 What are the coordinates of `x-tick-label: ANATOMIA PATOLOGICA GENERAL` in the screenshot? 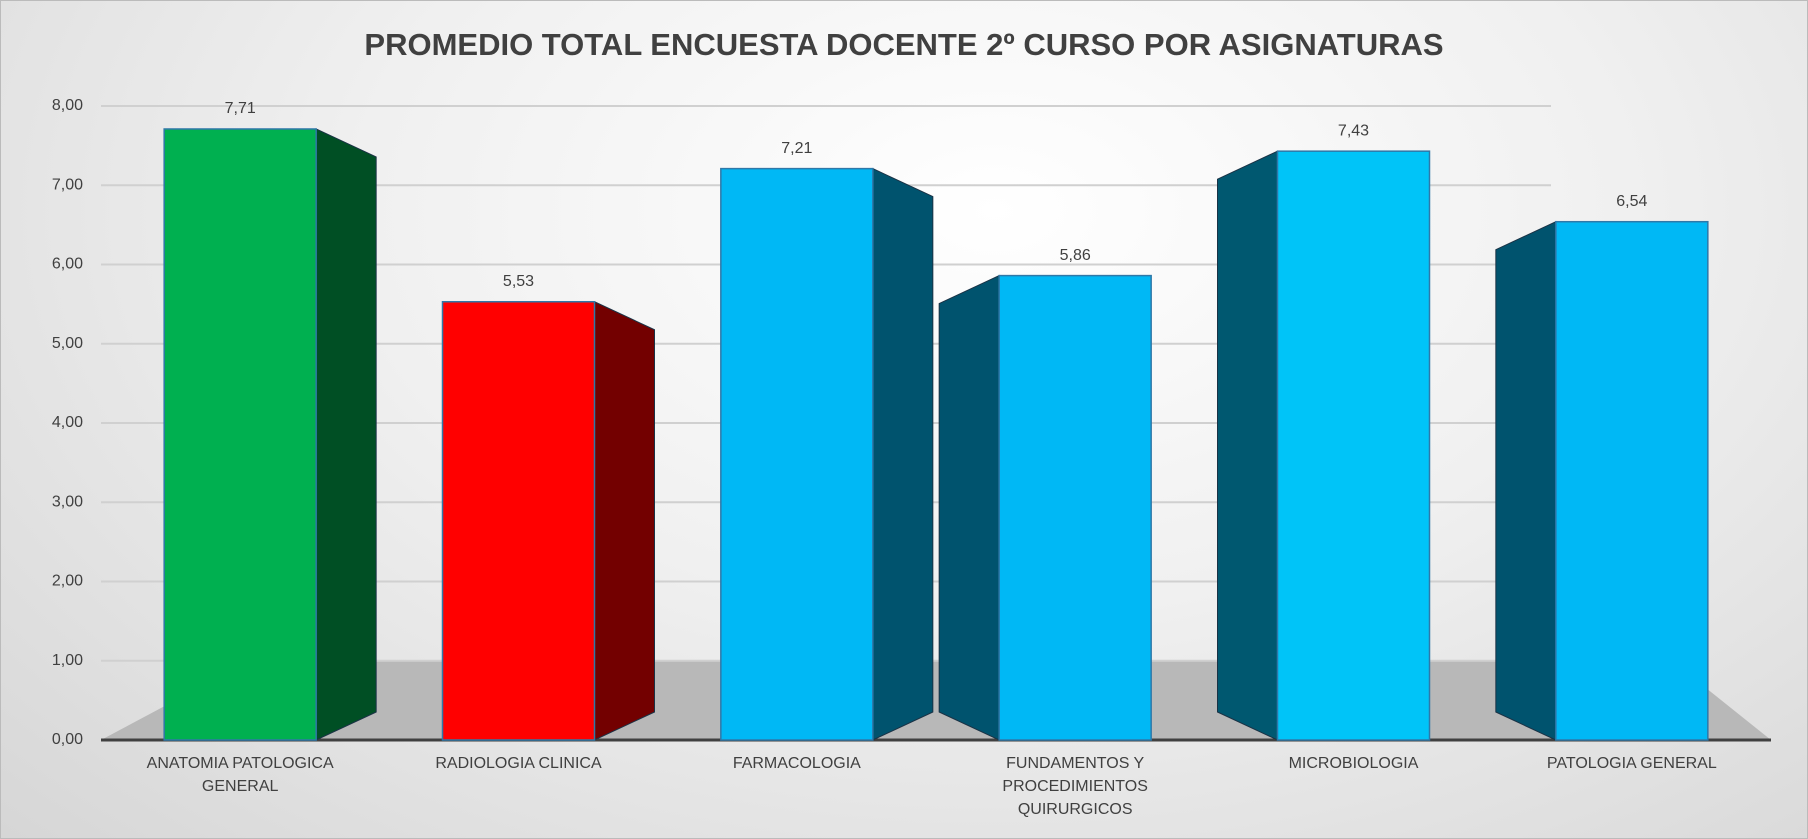 It's located at (240, 775).